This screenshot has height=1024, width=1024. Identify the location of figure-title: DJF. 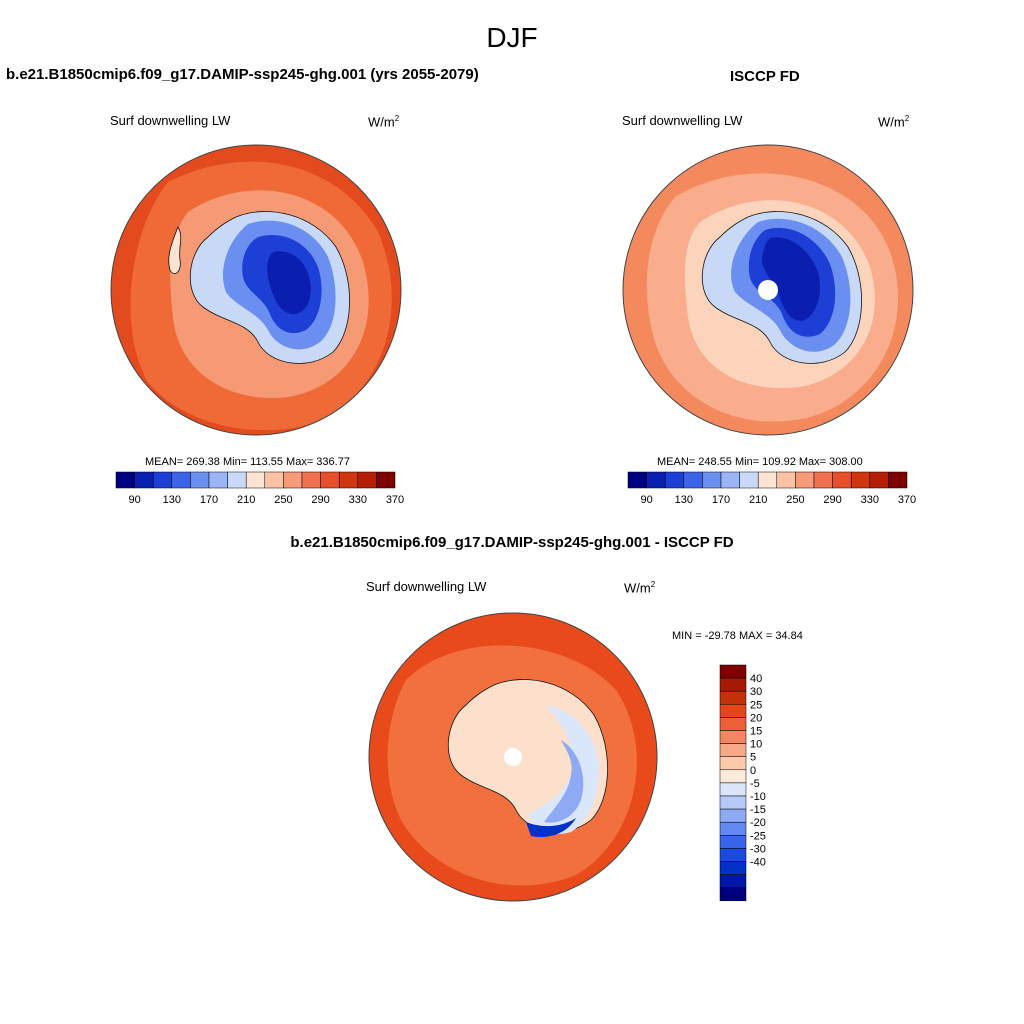
(512, 37).